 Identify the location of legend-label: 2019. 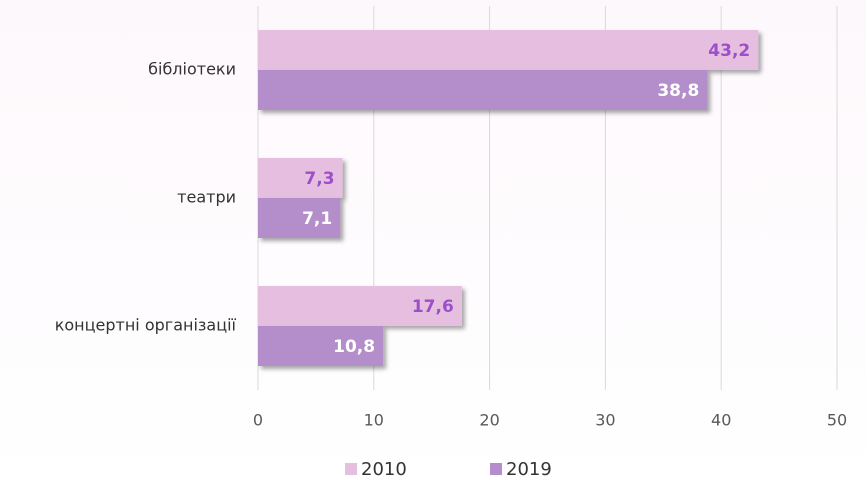
(529, 469).